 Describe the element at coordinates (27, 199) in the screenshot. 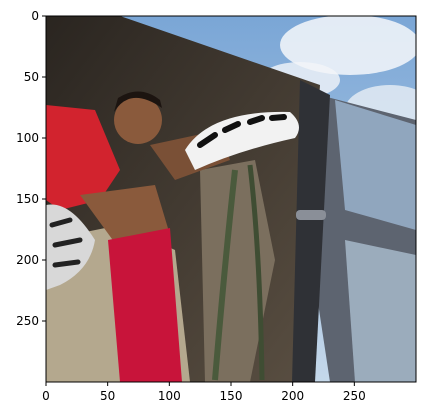

I see `y-tick-label: 150` at that location.